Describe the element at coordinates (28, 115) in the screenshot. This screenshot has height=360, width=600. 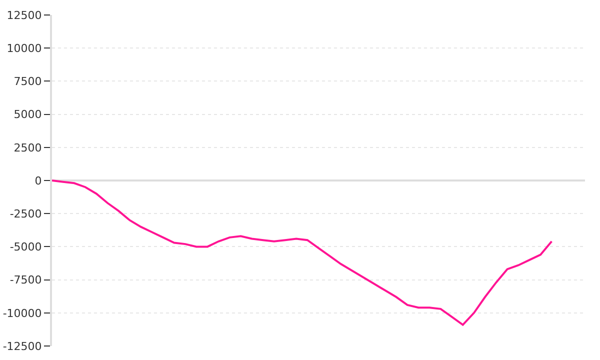
I see `y-tick-label: 5000` at that location.